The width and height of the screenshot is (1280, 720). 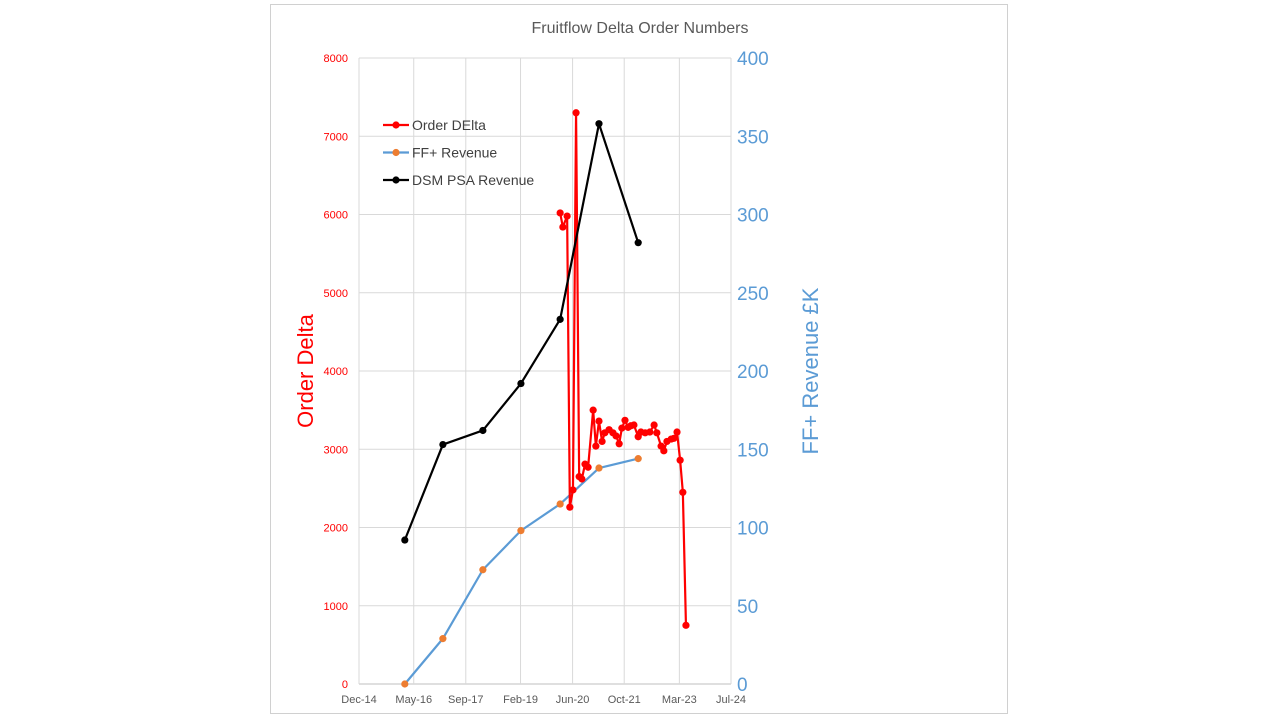 What do you see at coordinates (473, 180) in the screenshot?
I see `legend-label: DSM PSA Revenue` at bounding box center [473, 180].